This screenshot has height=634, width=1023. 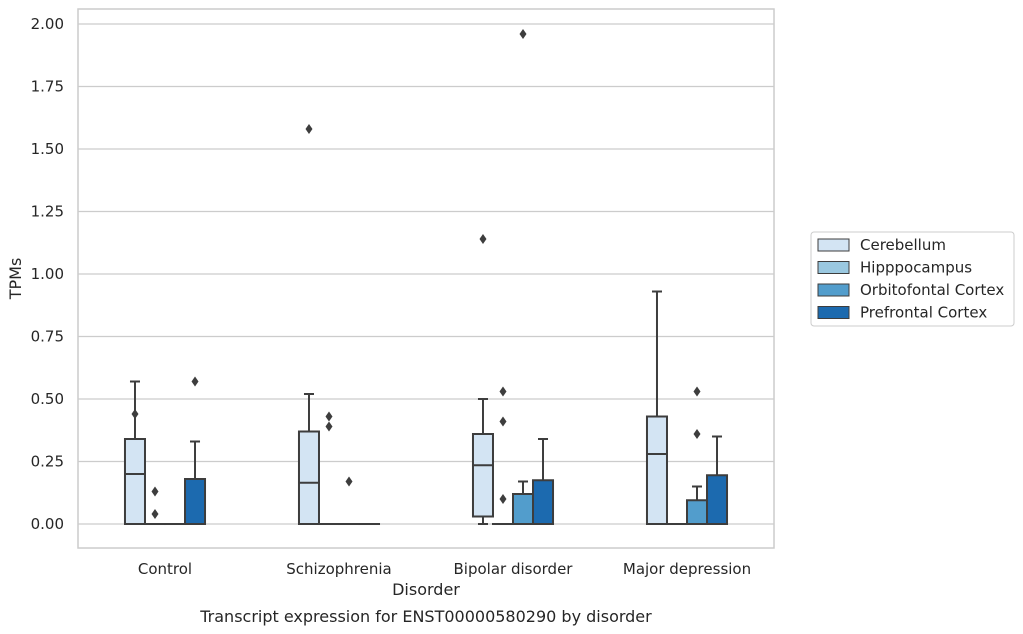 I want to click on x-axis-label: Disorder, so click(x=426, y=589).